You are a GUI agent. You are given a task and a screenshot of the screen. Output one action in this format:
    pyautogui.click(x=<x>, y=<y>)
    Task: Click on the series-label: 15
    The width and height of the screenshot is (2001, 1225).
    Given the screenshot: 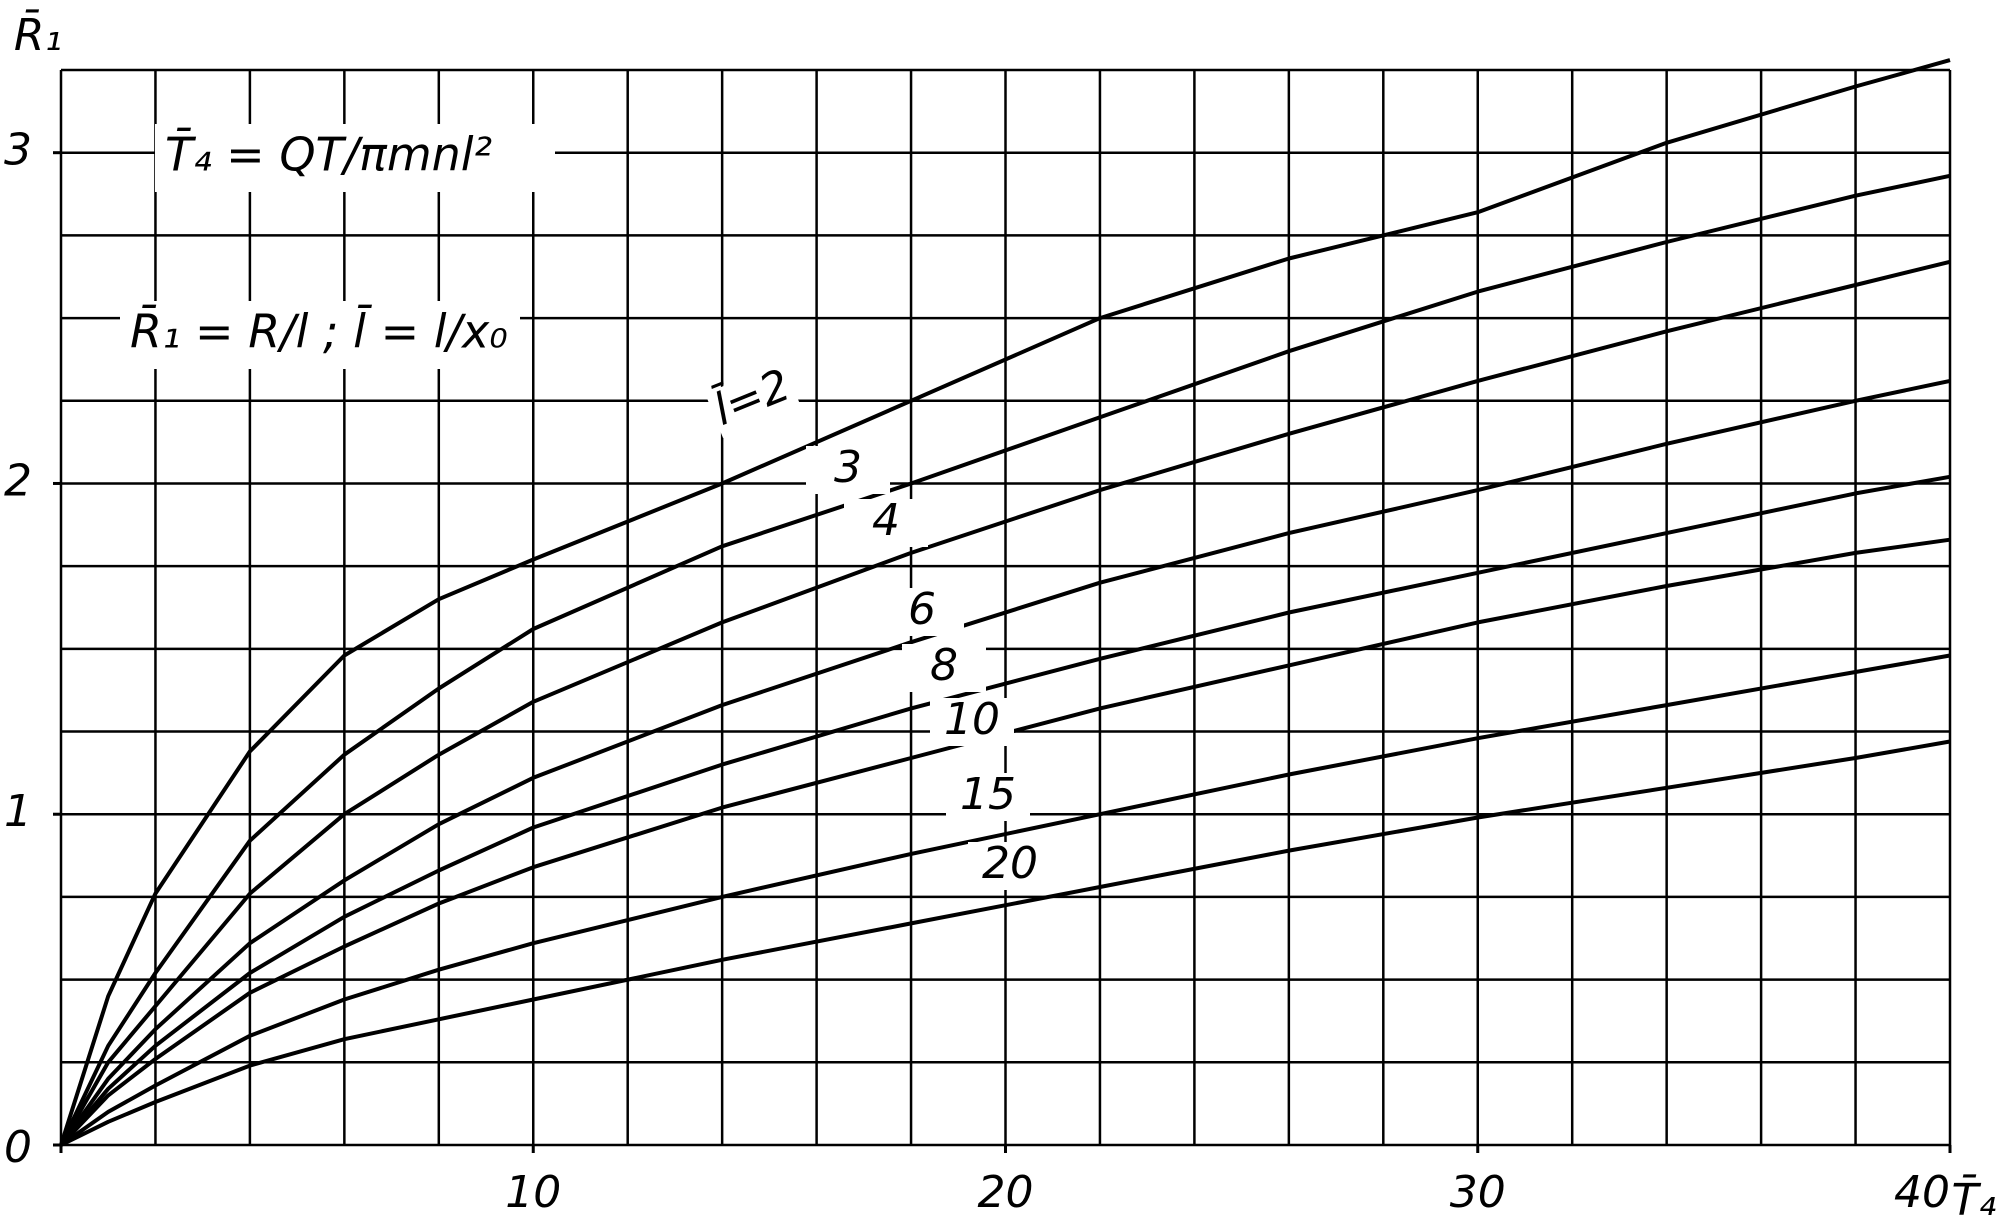 What is the action you would take?
    pyautogui.click(x=988, y=794)
    